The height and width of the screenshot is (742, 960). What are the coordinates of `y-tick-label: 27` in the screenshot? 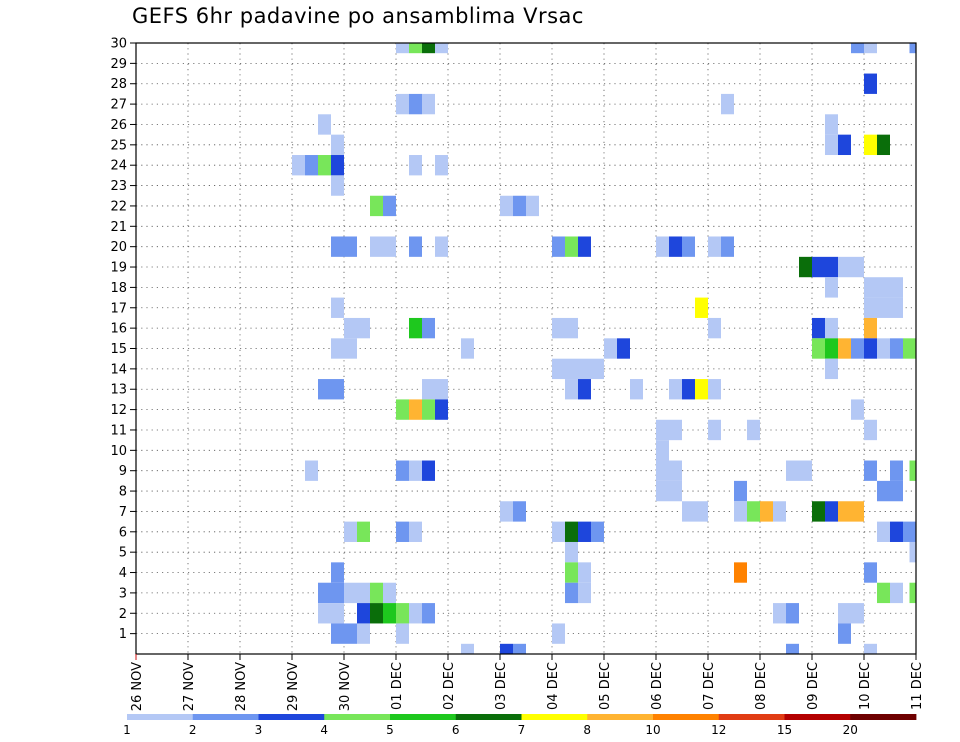 It's located at (118, 105).